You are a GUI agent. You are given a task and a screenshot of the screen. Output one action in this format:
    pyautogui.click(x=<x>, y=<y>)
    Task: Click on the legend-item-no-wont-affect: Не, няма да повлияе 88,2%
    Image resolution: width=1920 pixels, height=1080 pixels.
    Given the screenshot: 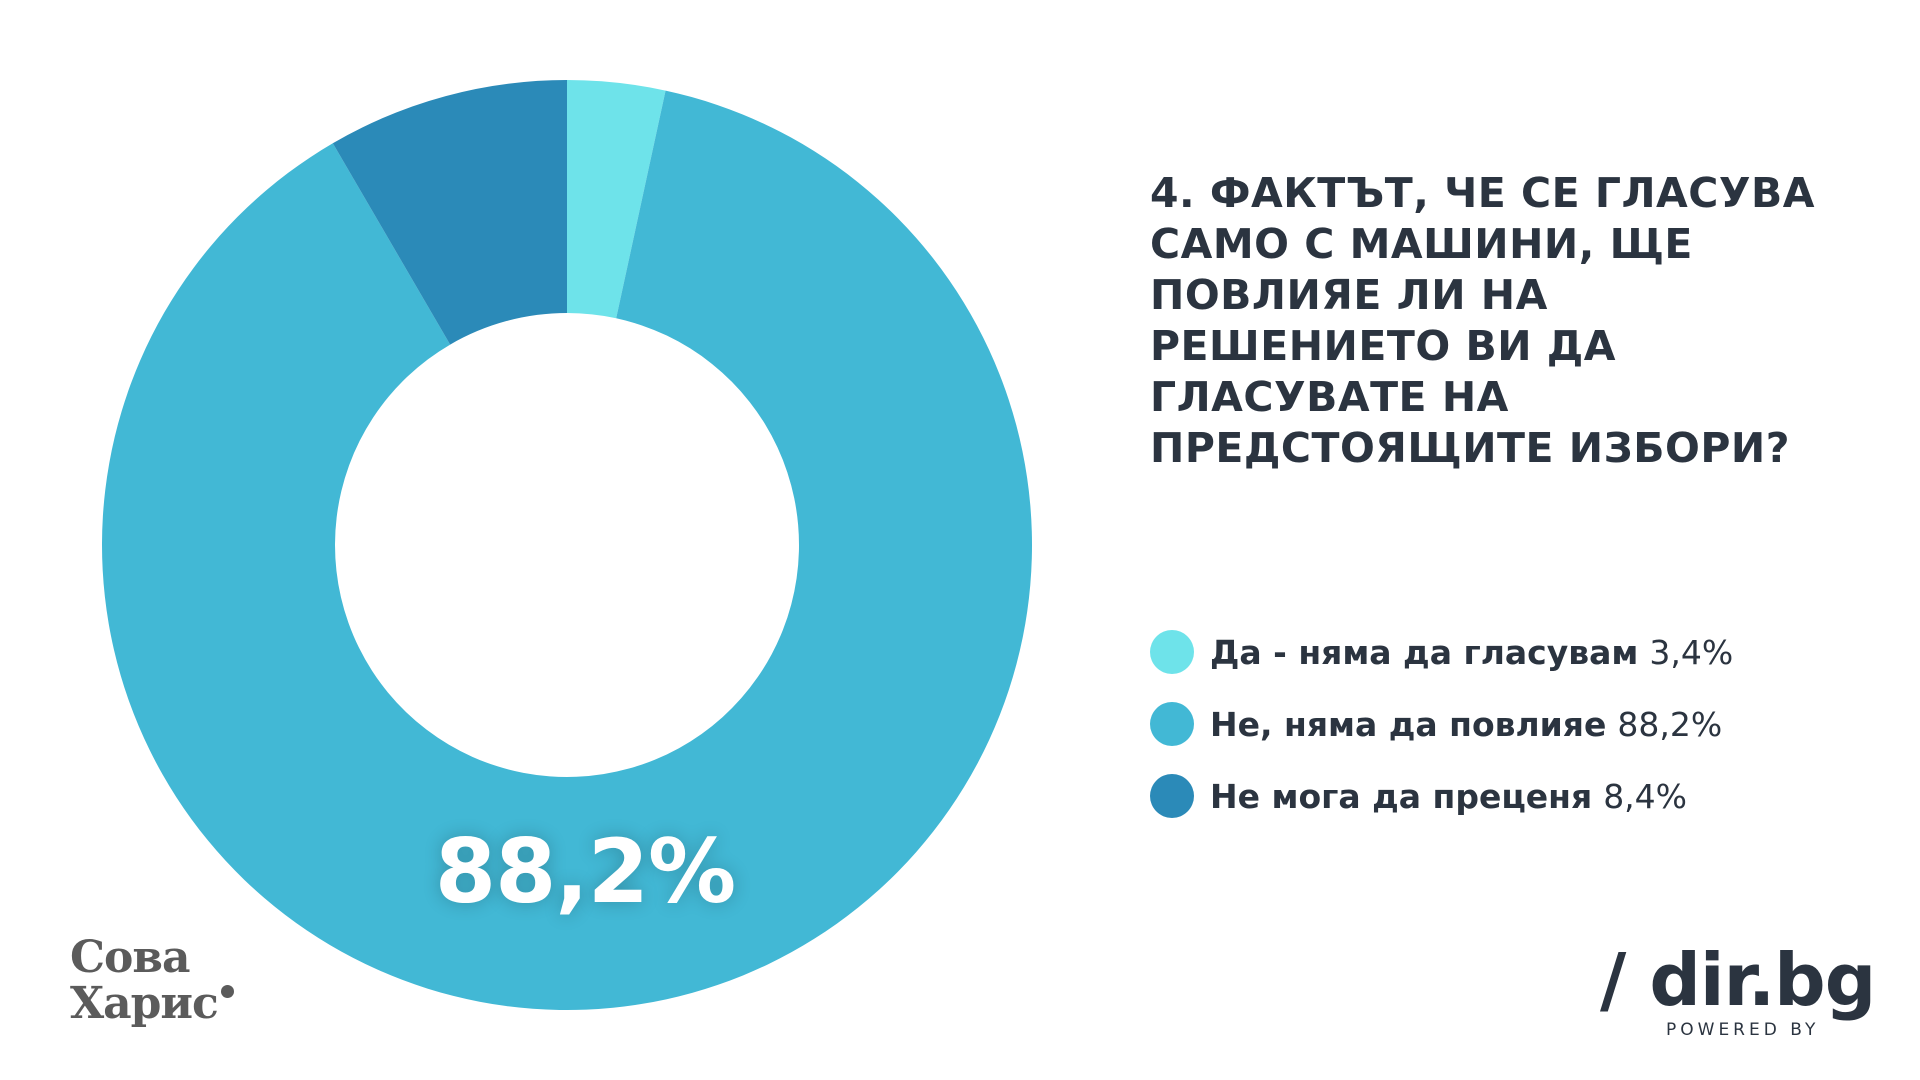 What is the action you would take?
    pyautogui.click(x=1441, y=724)
    